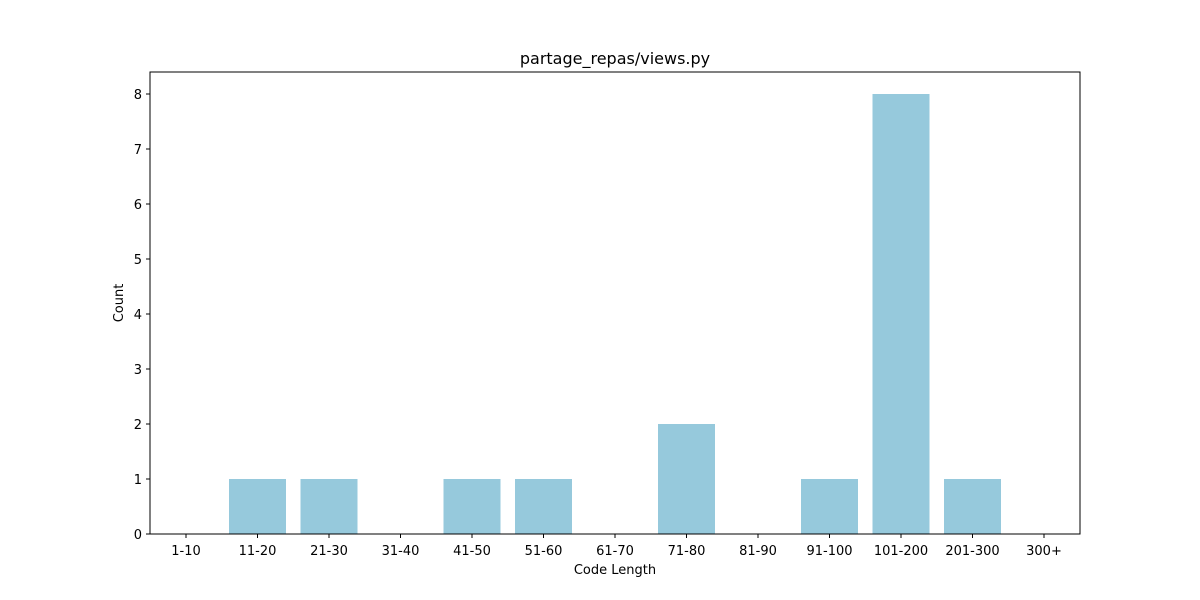 The image size is (1200, 600). I want to click on y-tick-label: 4, so click(138, 315).